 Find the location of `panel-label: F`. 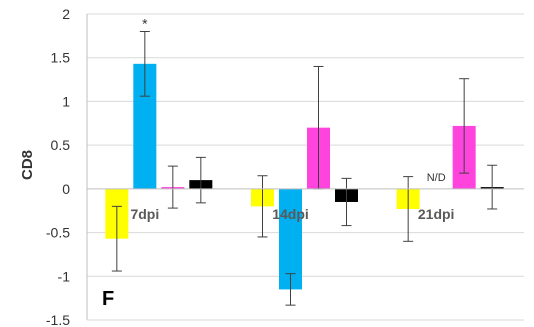

panel-label: F is located at coordinates (108, 299).